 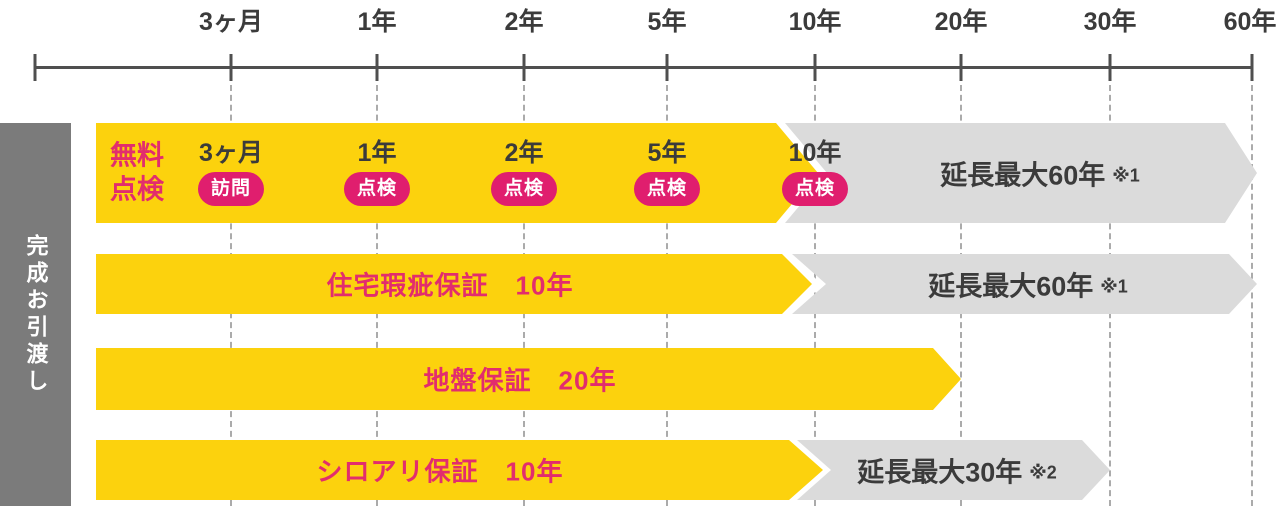 I want to click on handover-sidebar-label: 完成お引渡し, so click(x=36, y=314).